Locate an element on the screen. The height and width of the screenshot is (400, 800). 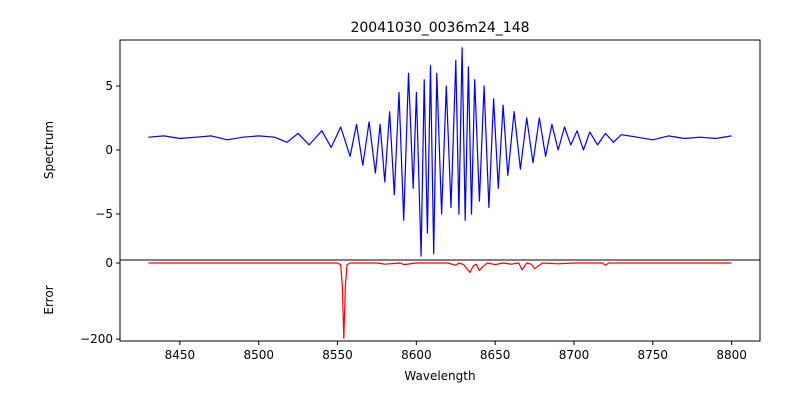
error-xtick-label: 8650 is located at coordinates (495, 355).